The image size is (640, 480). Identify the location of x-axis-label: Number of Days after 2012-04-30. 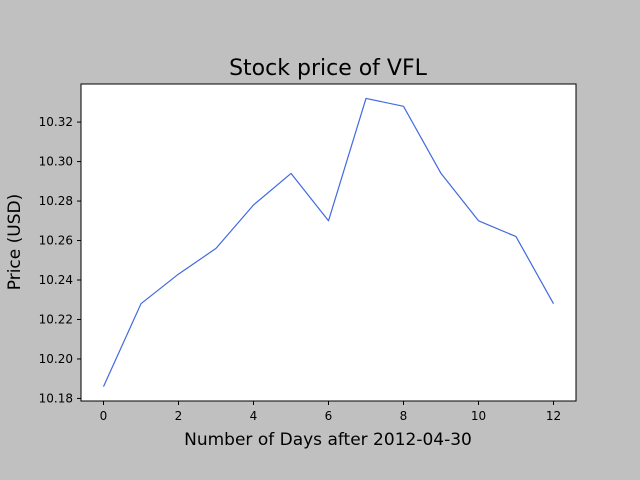
(328, 440).